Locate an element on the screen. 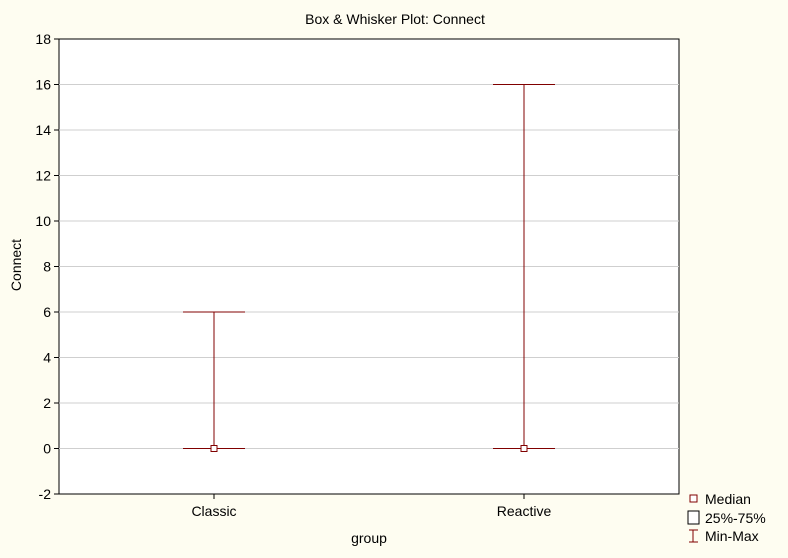  legend-label: Median is located at coordinates (728, 499).